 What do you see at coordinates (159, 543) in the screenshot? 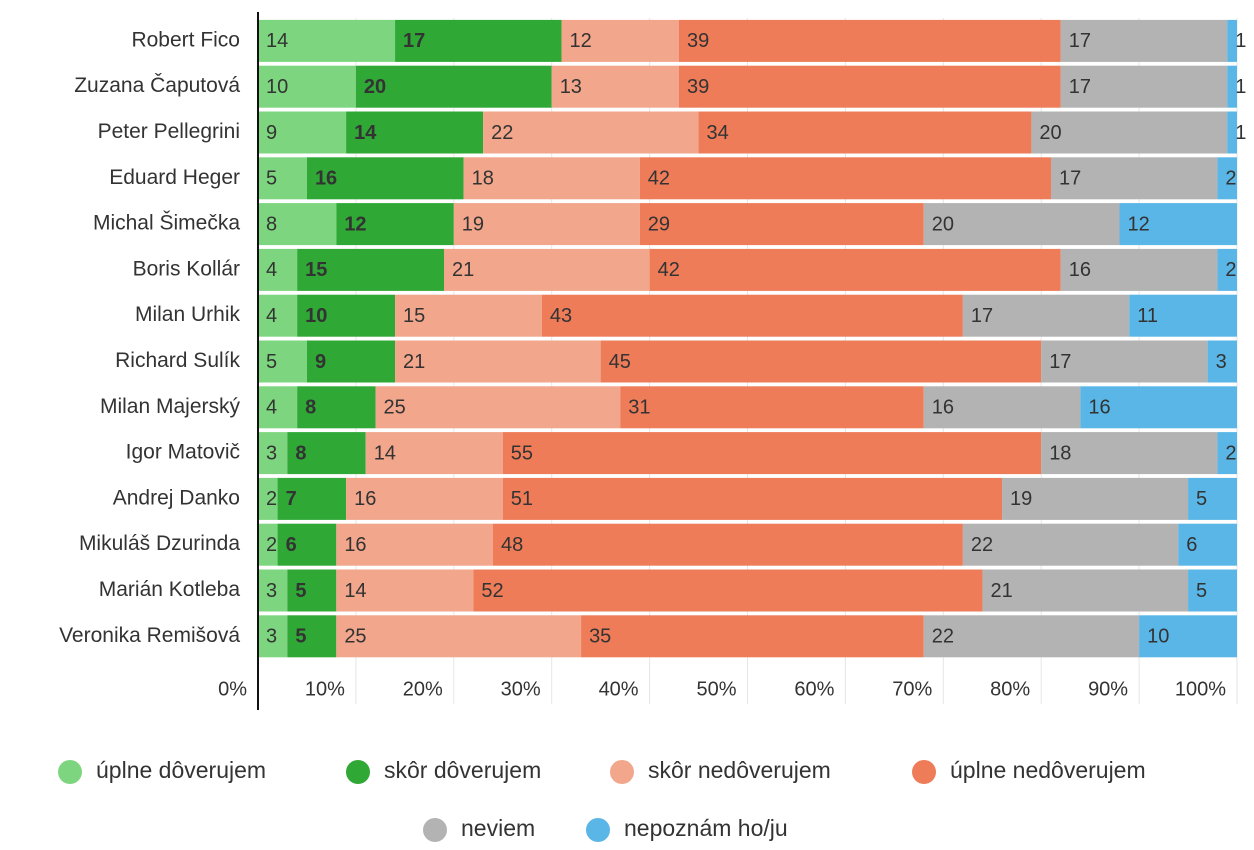
I see `category-label: Mikuláš Dzurinda` at bounding box center [159, 543].